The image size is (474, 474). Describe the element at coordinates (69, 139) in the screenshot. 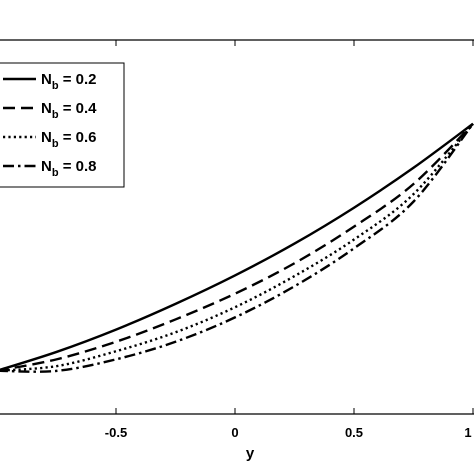

I see `legend-label-3: Nb = 0.6` at that location.